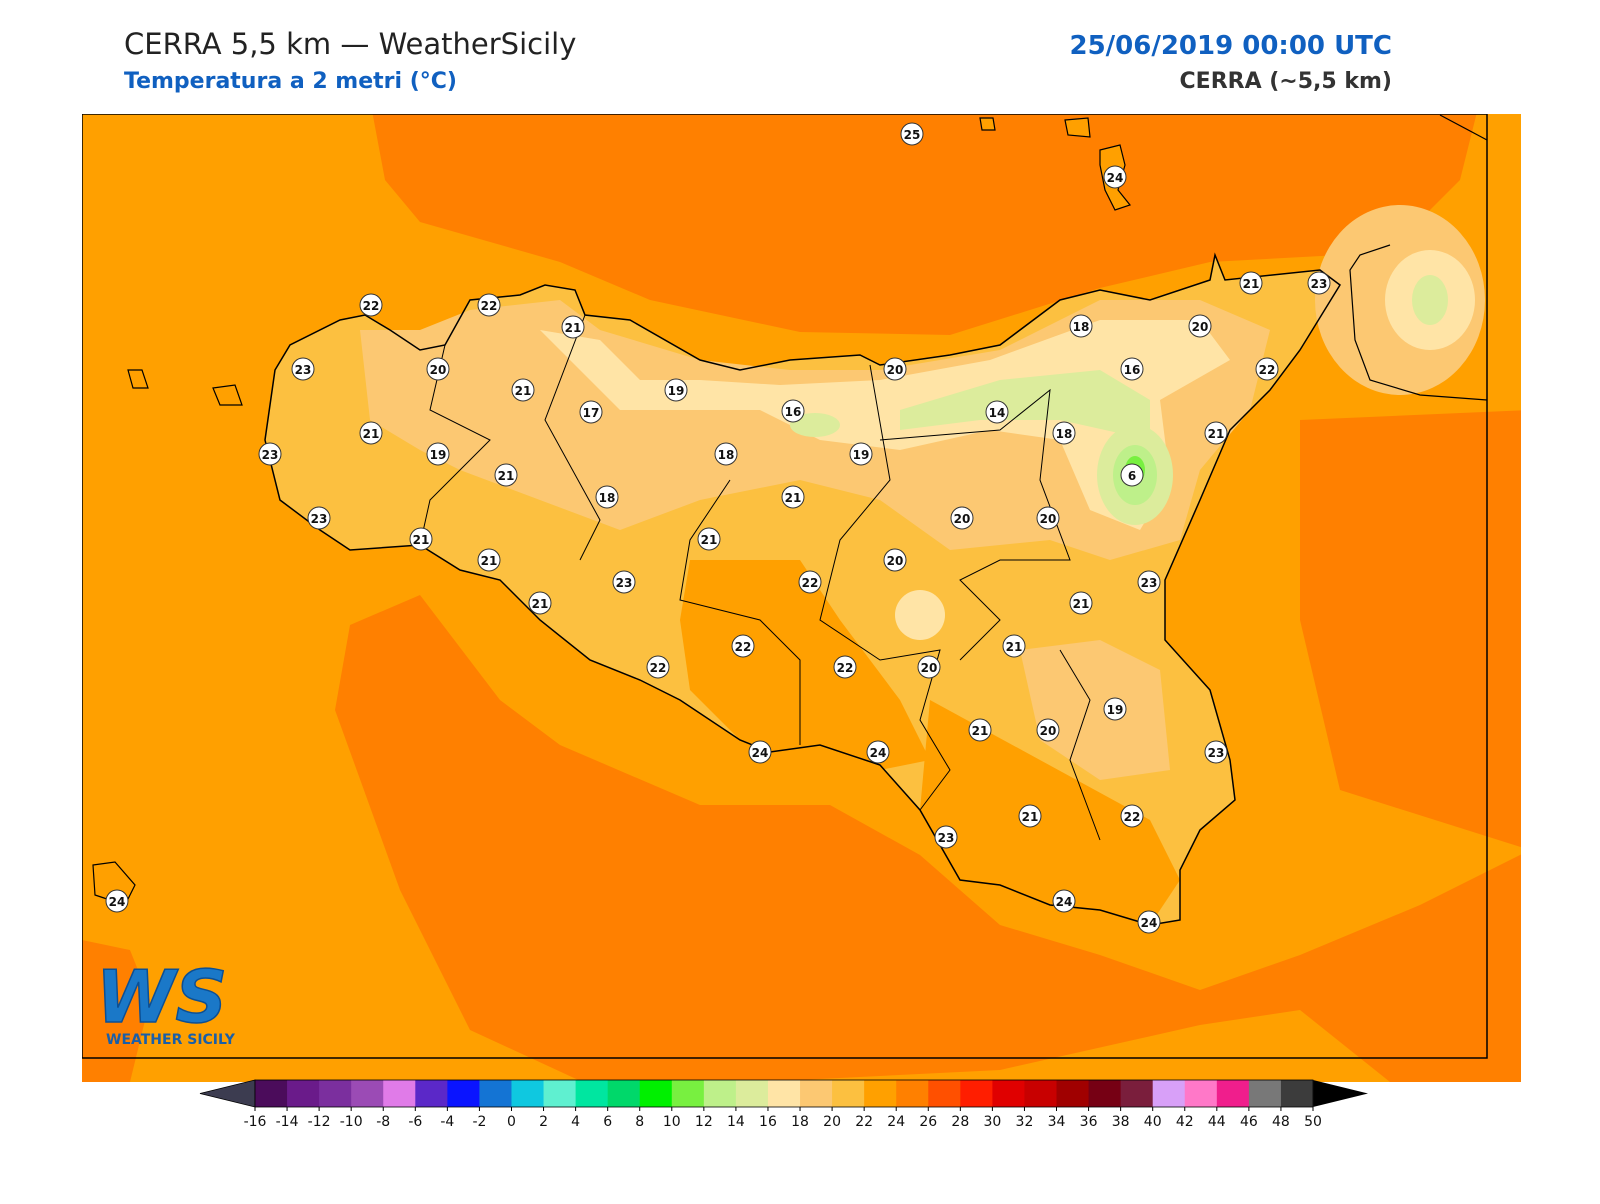  Describe the element at coordinates (447, 1122) in the screenshot. I see `colorbar-tick-label: -4` at that location.